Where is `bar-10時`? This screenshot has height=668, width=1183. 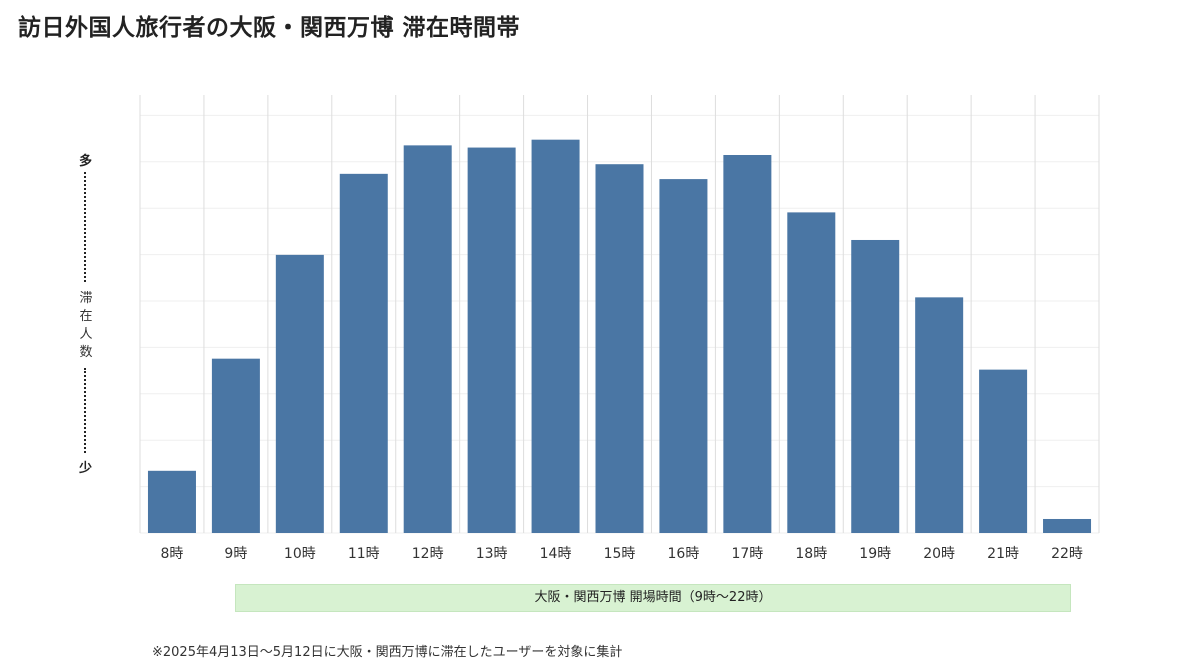 bar-10時 is located at coordinates (299, 393).